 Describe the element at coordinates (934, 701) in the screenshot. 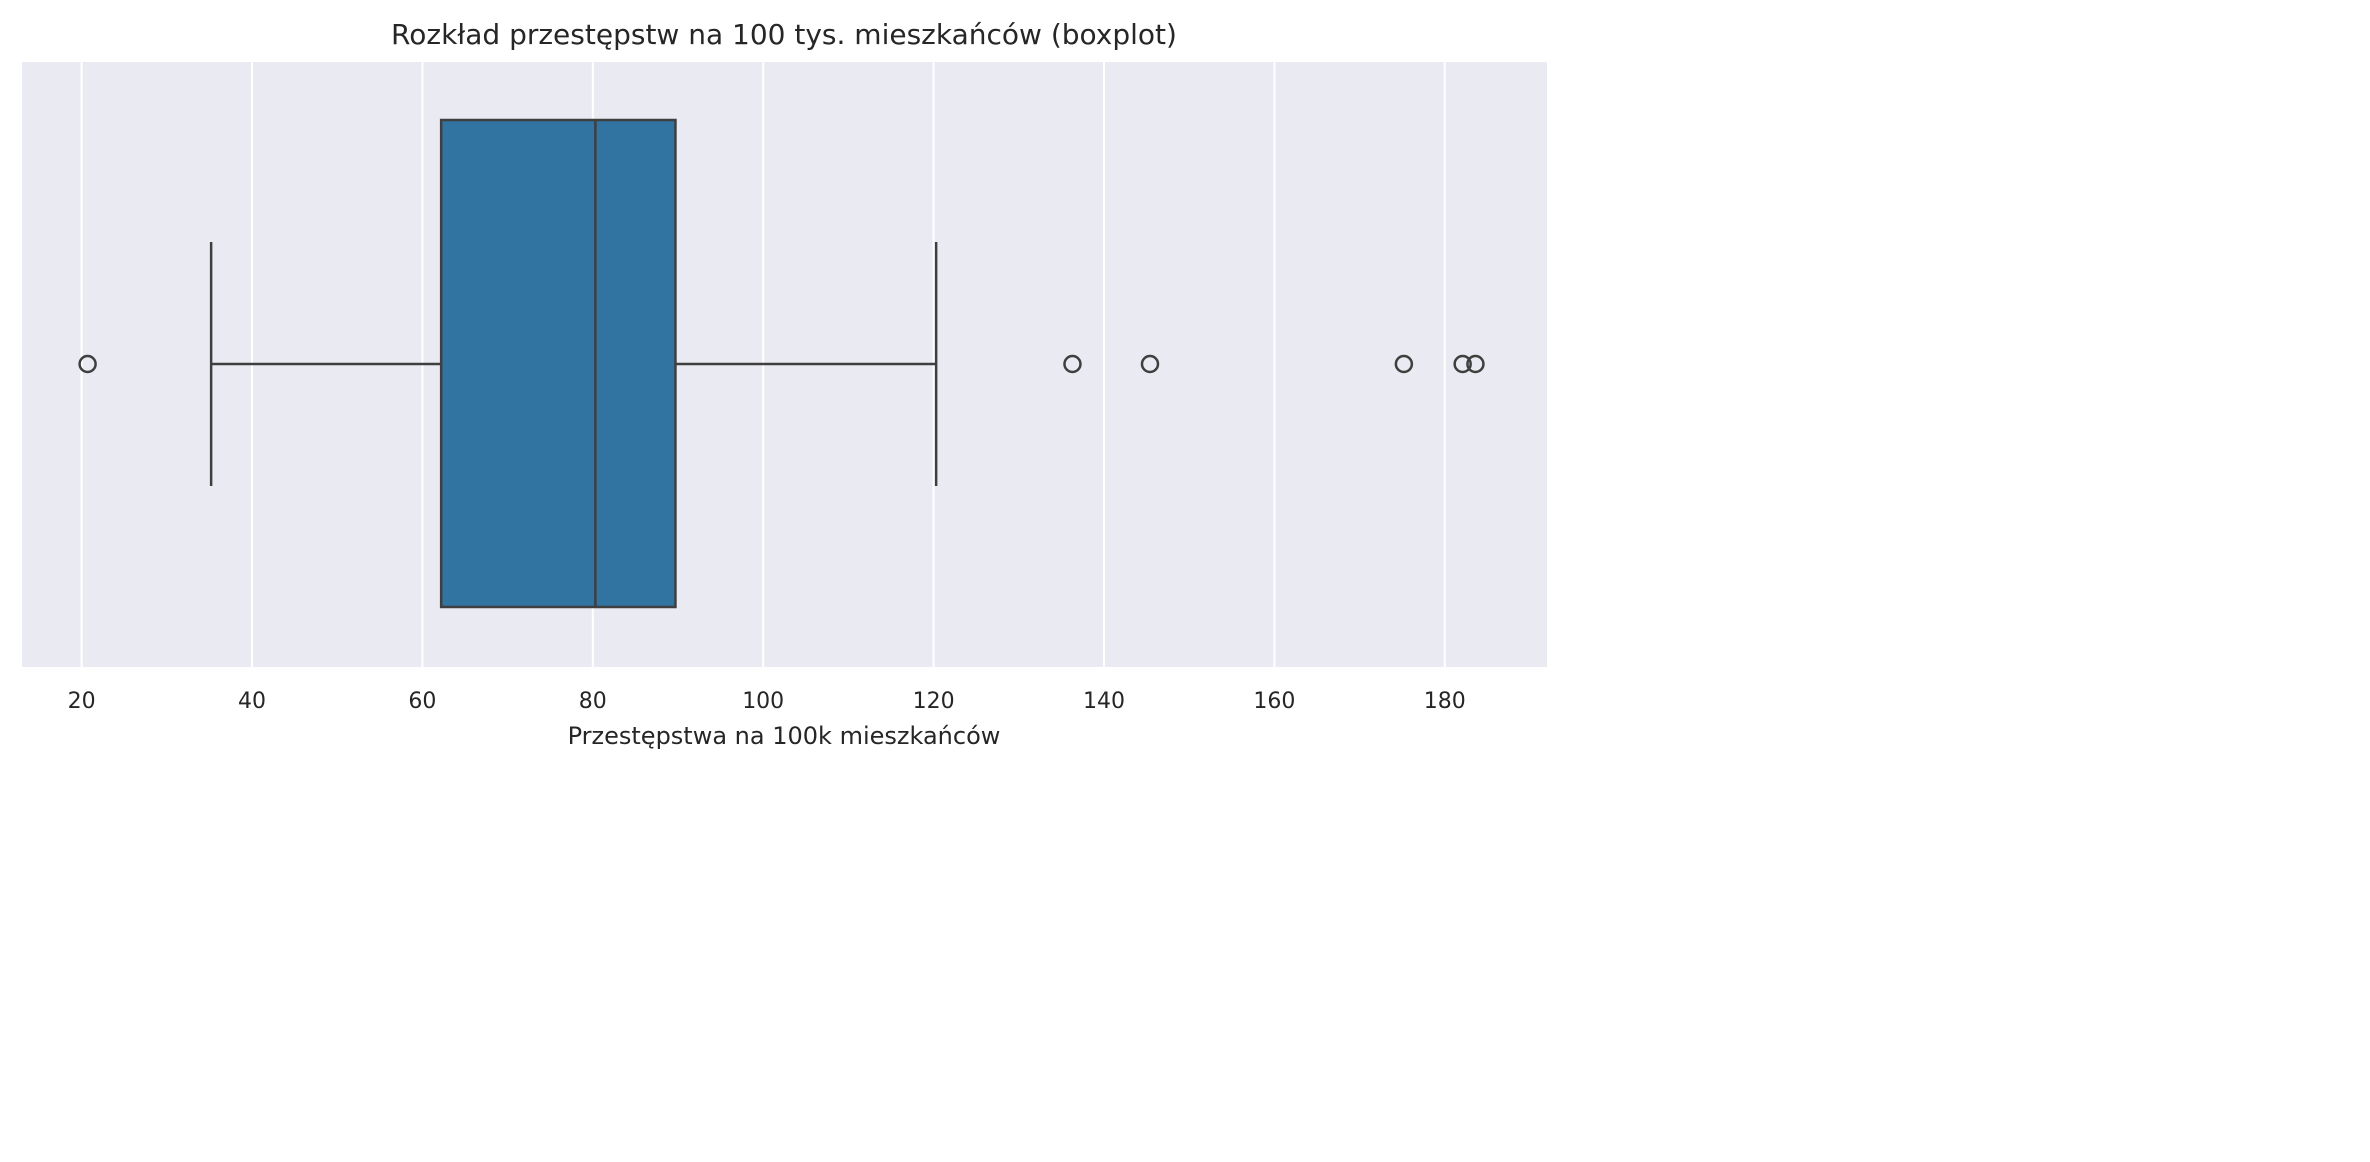

I see `x-tick-label-120: 120` at that location.